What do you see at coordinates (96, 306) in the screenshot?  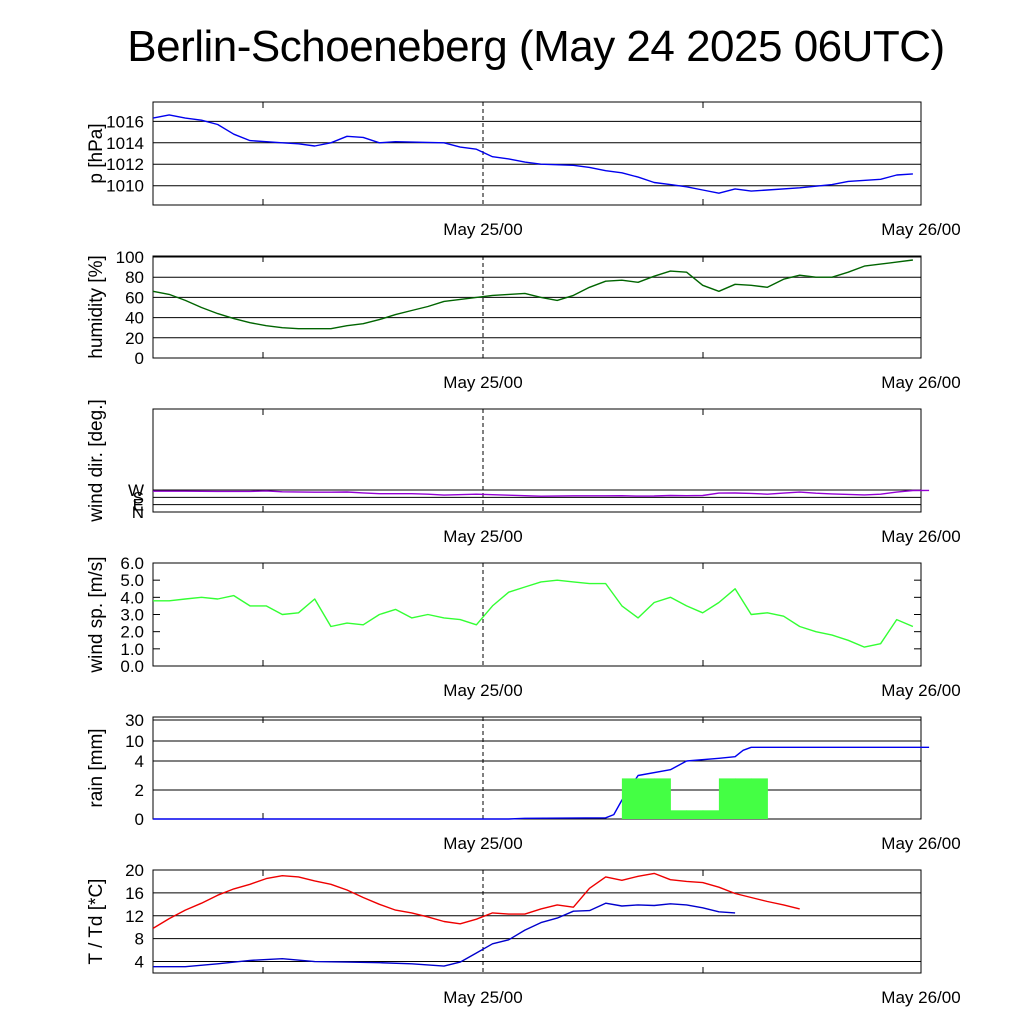 I see `y-axis-label: humidity [%]` at bounding box center [96, 306].